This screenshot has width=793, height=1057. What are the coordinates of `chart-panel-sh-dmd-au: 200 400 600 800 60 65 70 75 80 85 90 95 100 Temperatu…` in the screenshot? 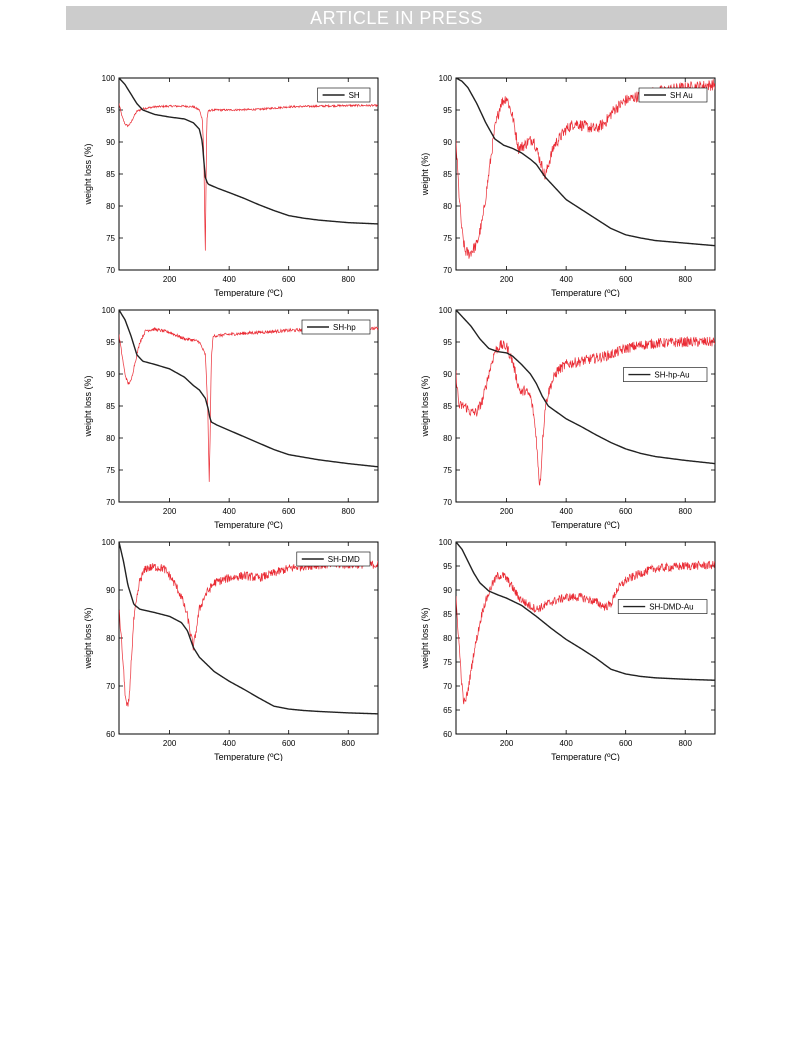 It's located at (565, 651).